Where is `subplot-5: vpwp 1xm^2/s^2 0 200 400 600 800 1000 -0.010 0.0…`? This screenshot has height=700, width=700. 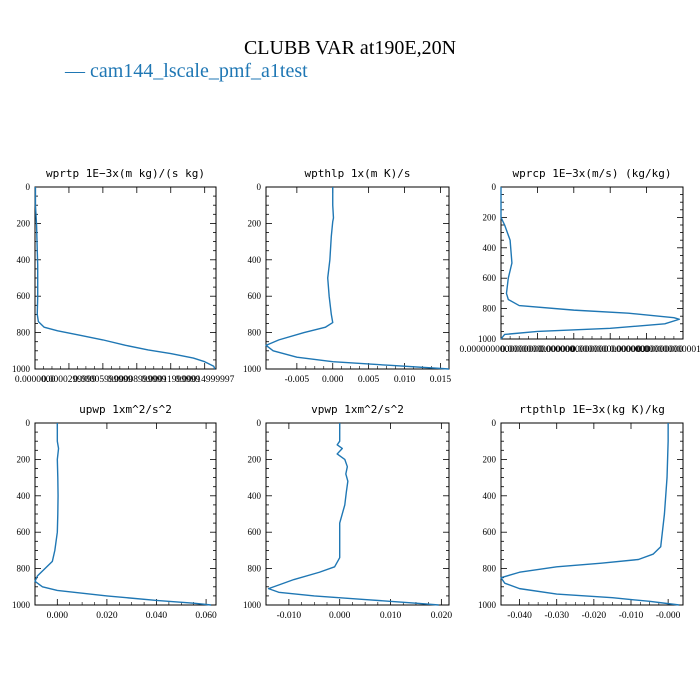
subplot-5: vpwp 1xm^2/s^2 0 200 400 600 800 1000 -0.010 0.0… is located at coordinates (347, 512).